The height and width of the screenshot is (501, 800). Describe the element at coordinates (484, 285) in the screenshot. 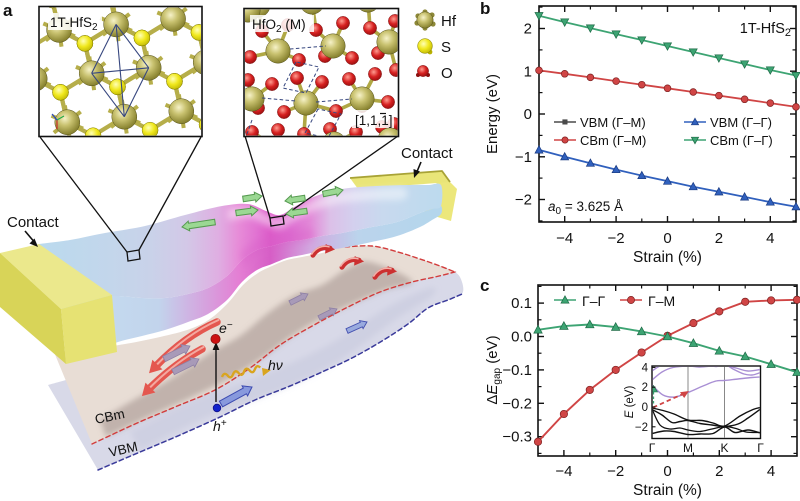

I see `svg-text: c` at that location.